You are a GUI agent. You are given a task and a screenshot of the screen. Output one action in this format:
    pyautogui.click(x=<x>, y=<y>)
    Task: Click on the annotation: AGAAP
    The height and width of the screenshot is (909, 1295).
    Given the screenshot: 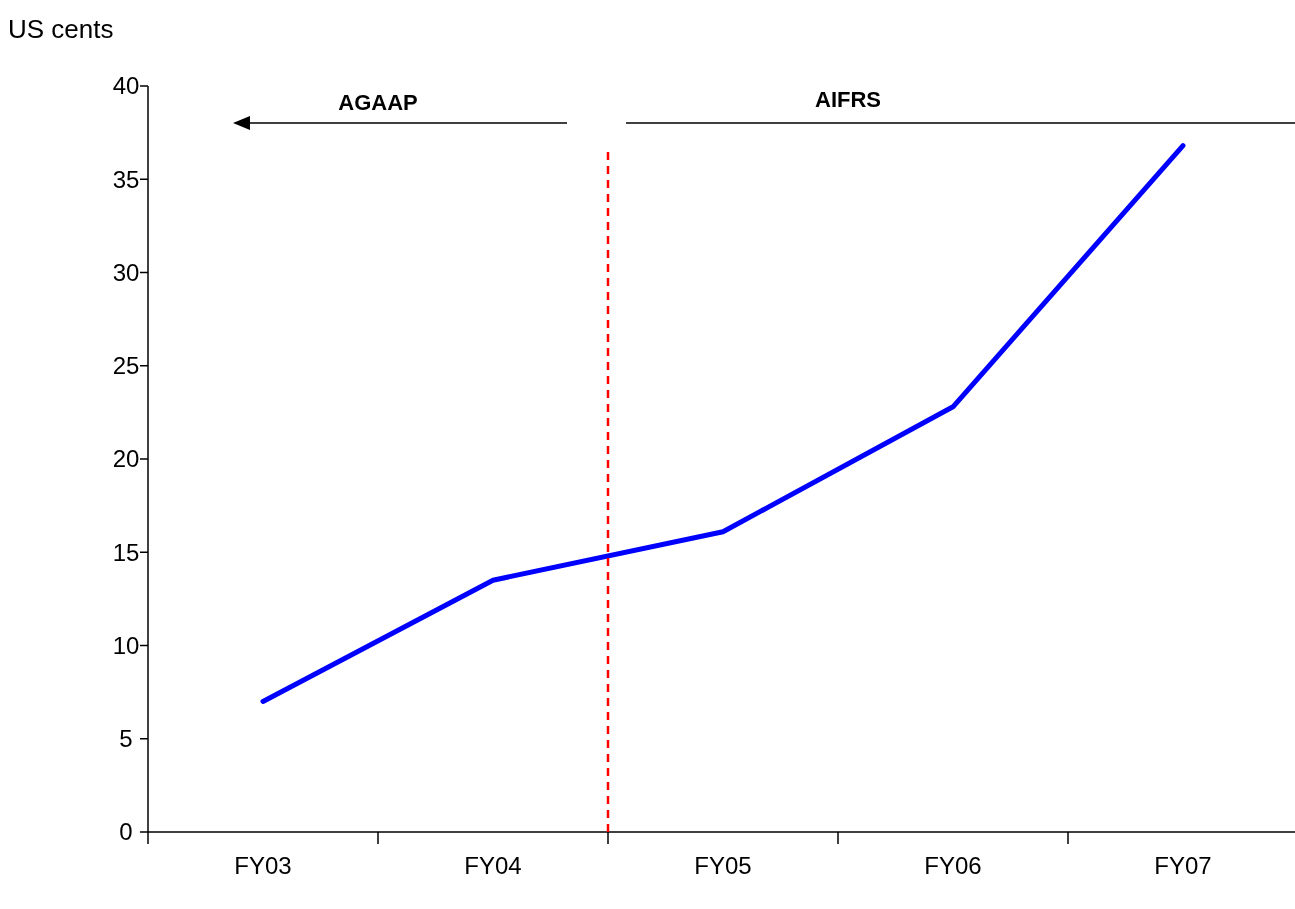 What is the action you would take?
    pyautogui.click(x=378, y=102)
    